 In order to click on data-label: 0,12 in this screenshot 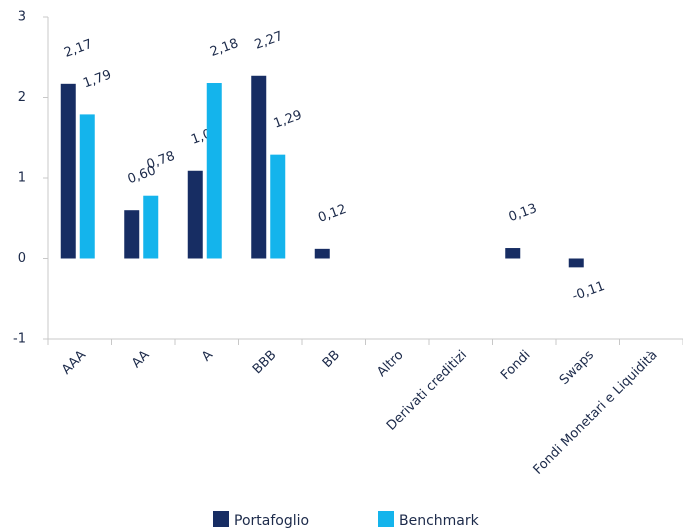, I will do `click(332, 214)`.